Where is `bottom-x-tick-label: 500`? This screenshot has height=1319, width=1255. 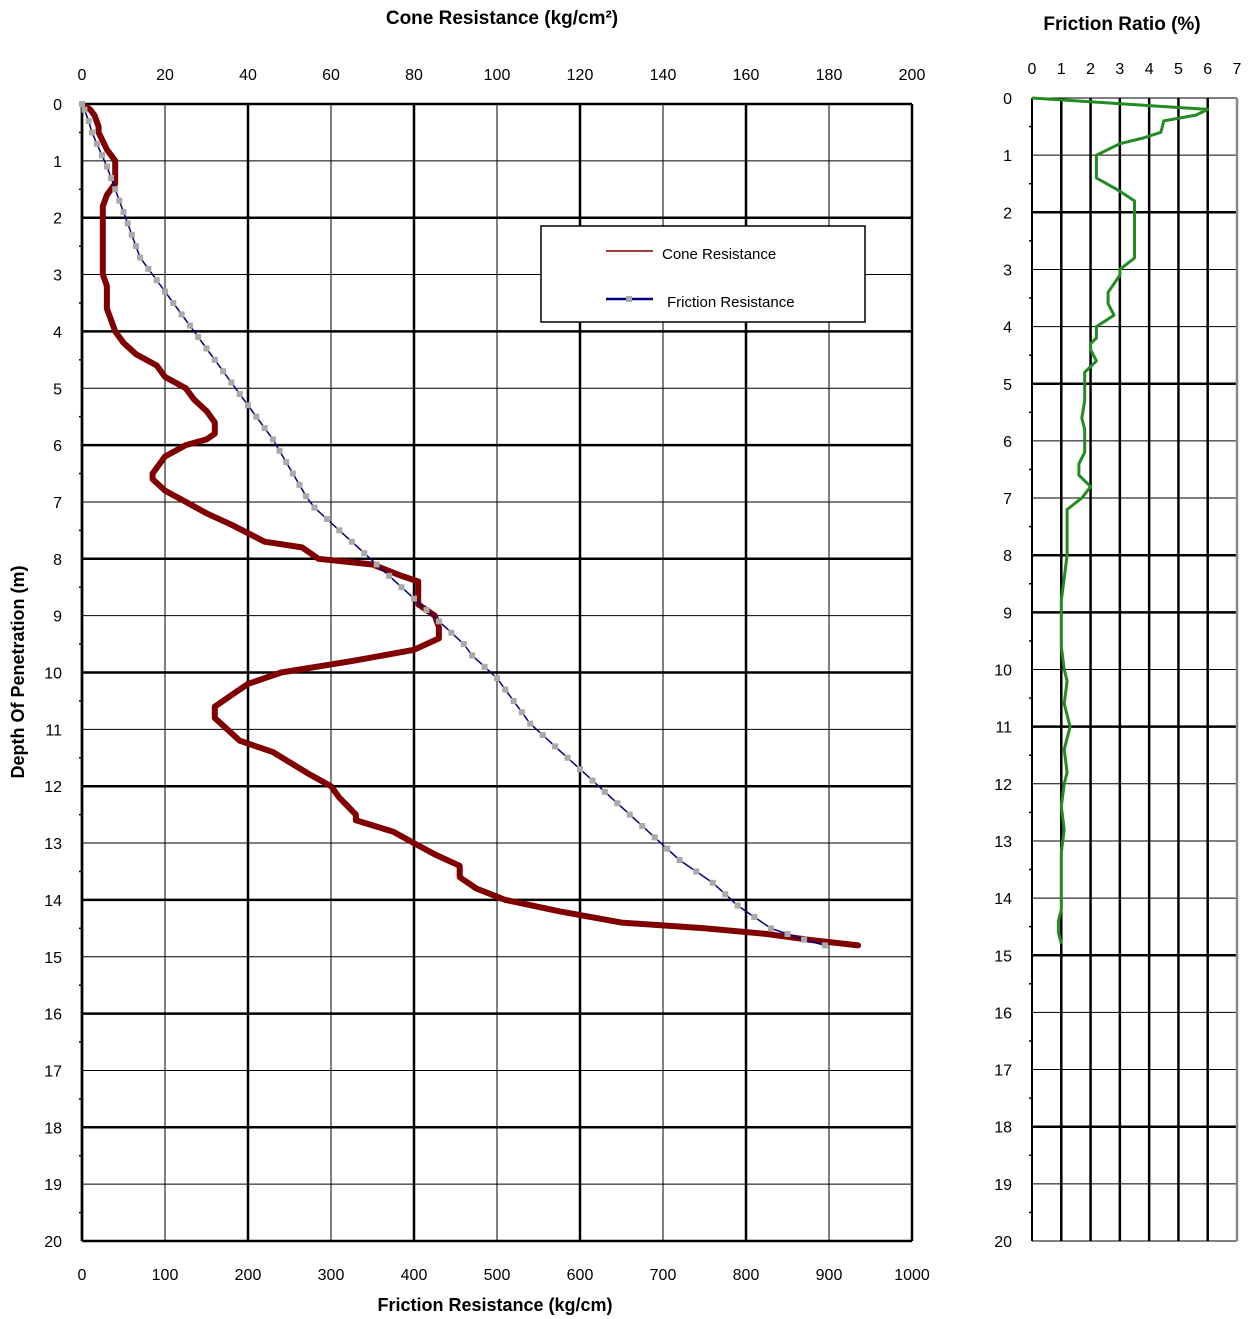
bottom-x-tick-label: 500 is located at coordinates (497, 1275).